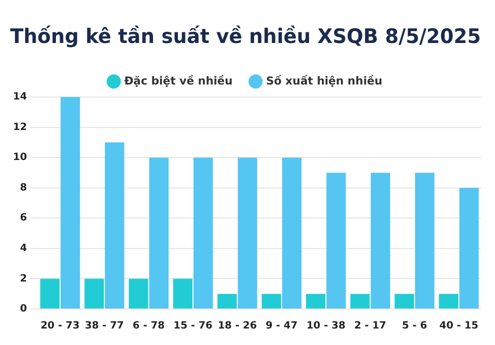 The image size is (495, 345). Describe the element at coordinates (23, 248) in the screenshot. I see `y-tick-label: 4` at that location.